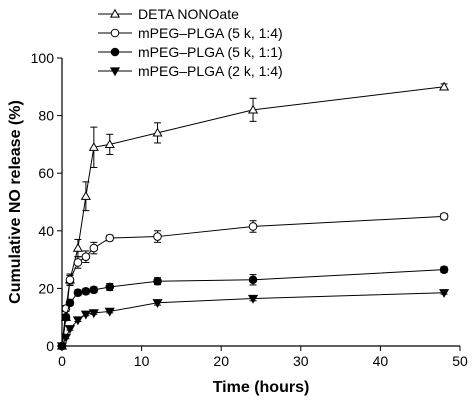 Image resolution: width=474 pixels, height=402 pixels. What do you see at coordinates (46, 116) in the screenshot?
I see `y-tick-label: 80` at bounding box center [46, 116].